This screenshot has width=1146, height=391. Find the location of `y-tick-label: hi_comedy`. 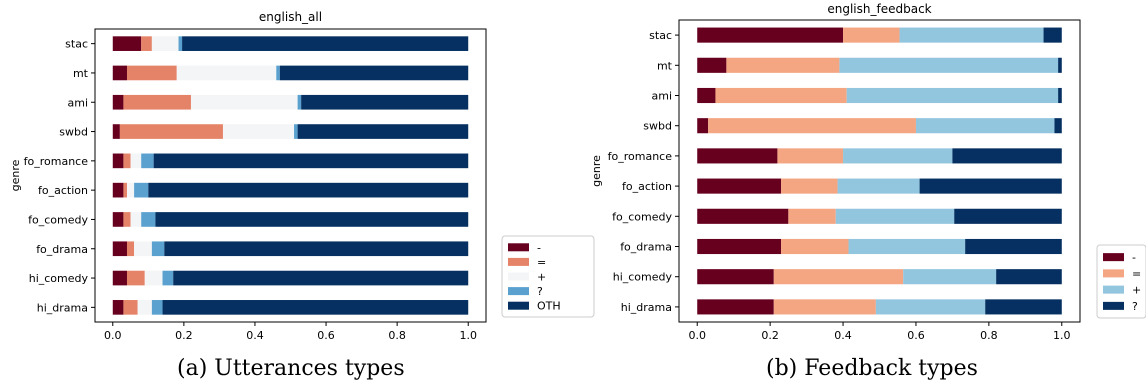

y-tick-label: hi_comedy is located at coordinates (59, 278).